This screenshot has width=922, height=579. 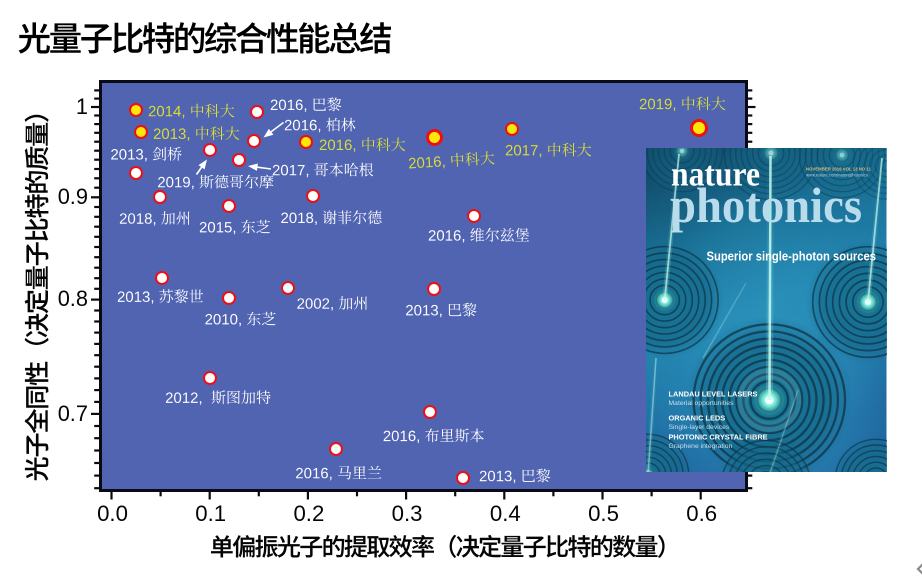 What do you see at coordinates (702, 403) in the screenshot?
I see `svg-text: Material opportunities` at bounding box center [702, 403].